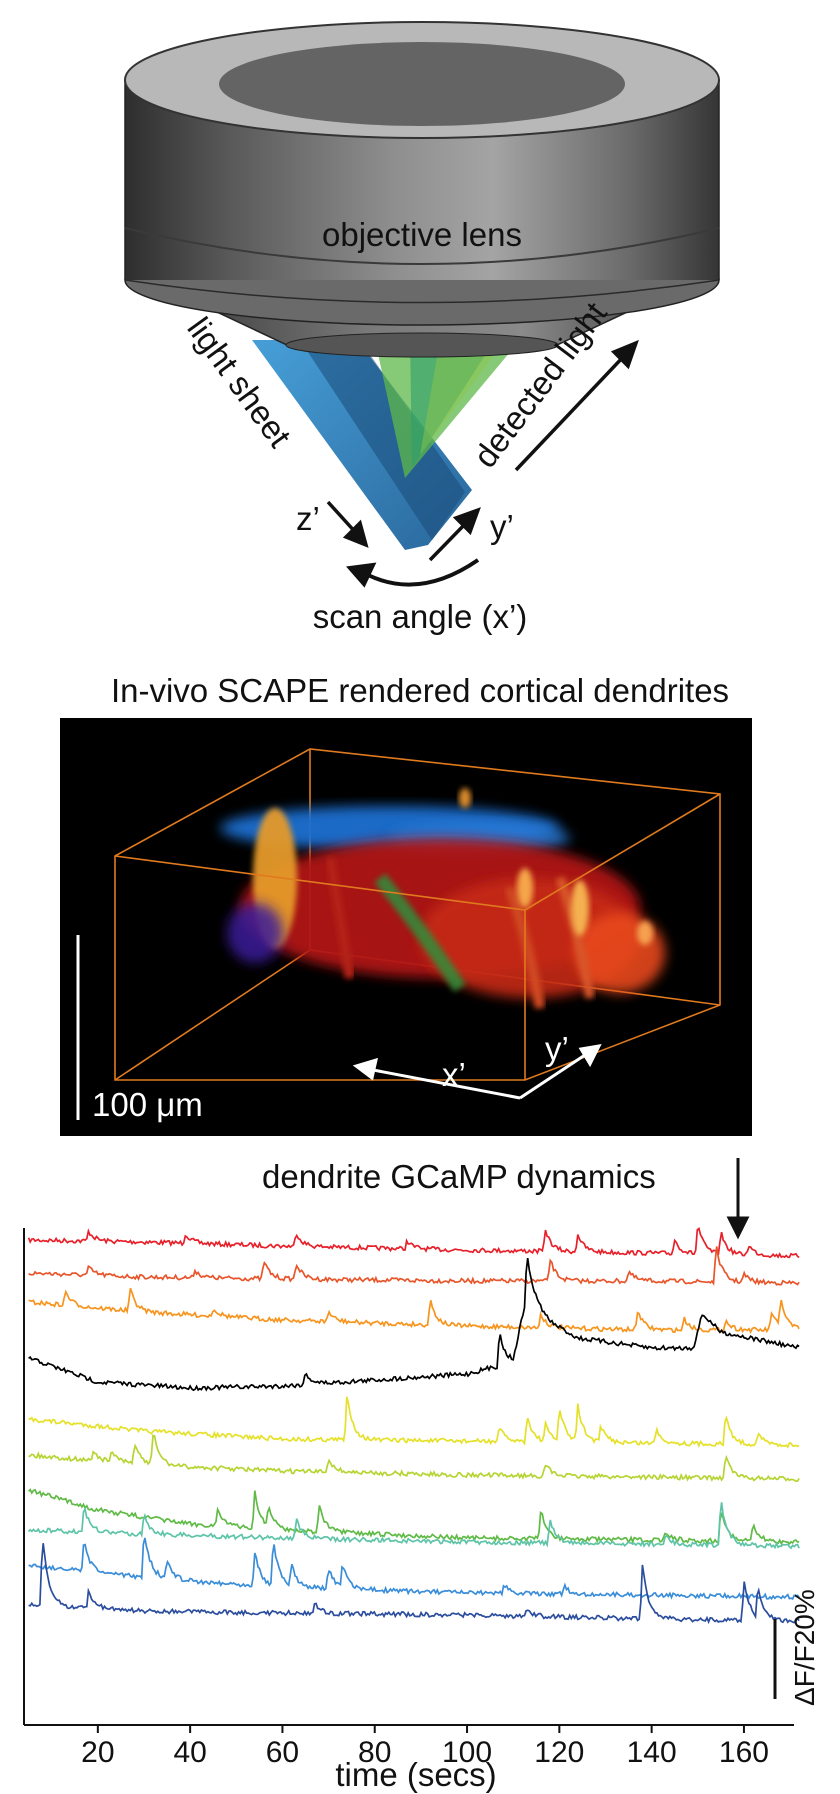 This screenshot has width=840, height=1794. What do you see at coordinates (477, 1072) in the screenshot?
I see `axis-arrows` at bounding box center [477, 1072].